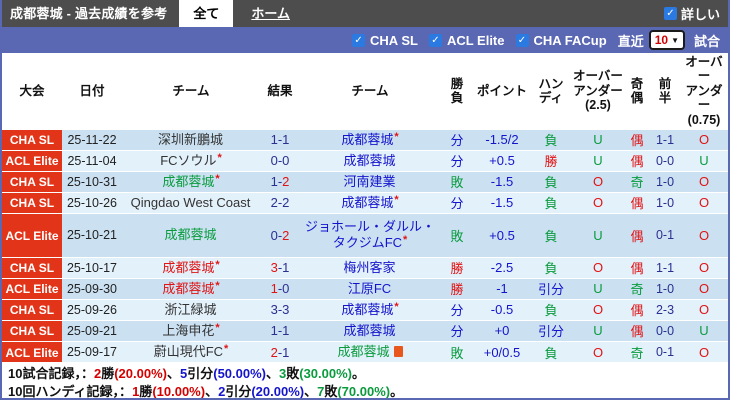 The height and width of the screenshot is (400, 730). Describe the element at coordinates (670, 13) in the screenshot. I see `detail-checkbox: ✓` at that location.